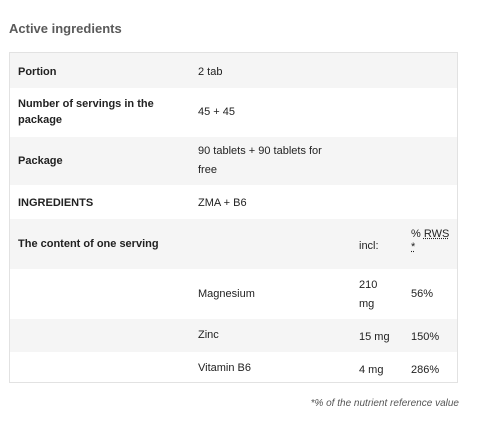 This screenshot has width=487, height=428. What do you see at coordinates (233, 244) in the screenshot?
I see `table-row-content-header: The content of one serving incl: % RWS *` at bounding box center [233, 244].